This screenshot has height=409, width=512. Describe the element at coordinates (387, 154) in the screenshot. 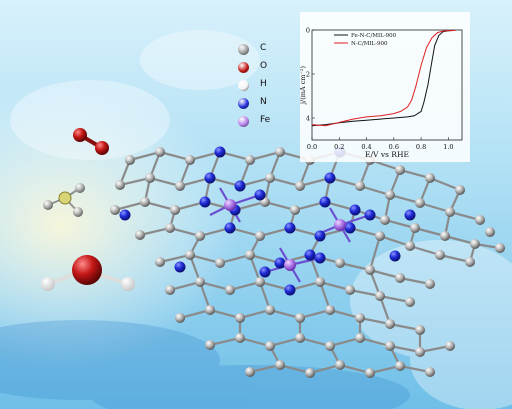

I see `x-axis-label: E/V vs RHE` at that location.